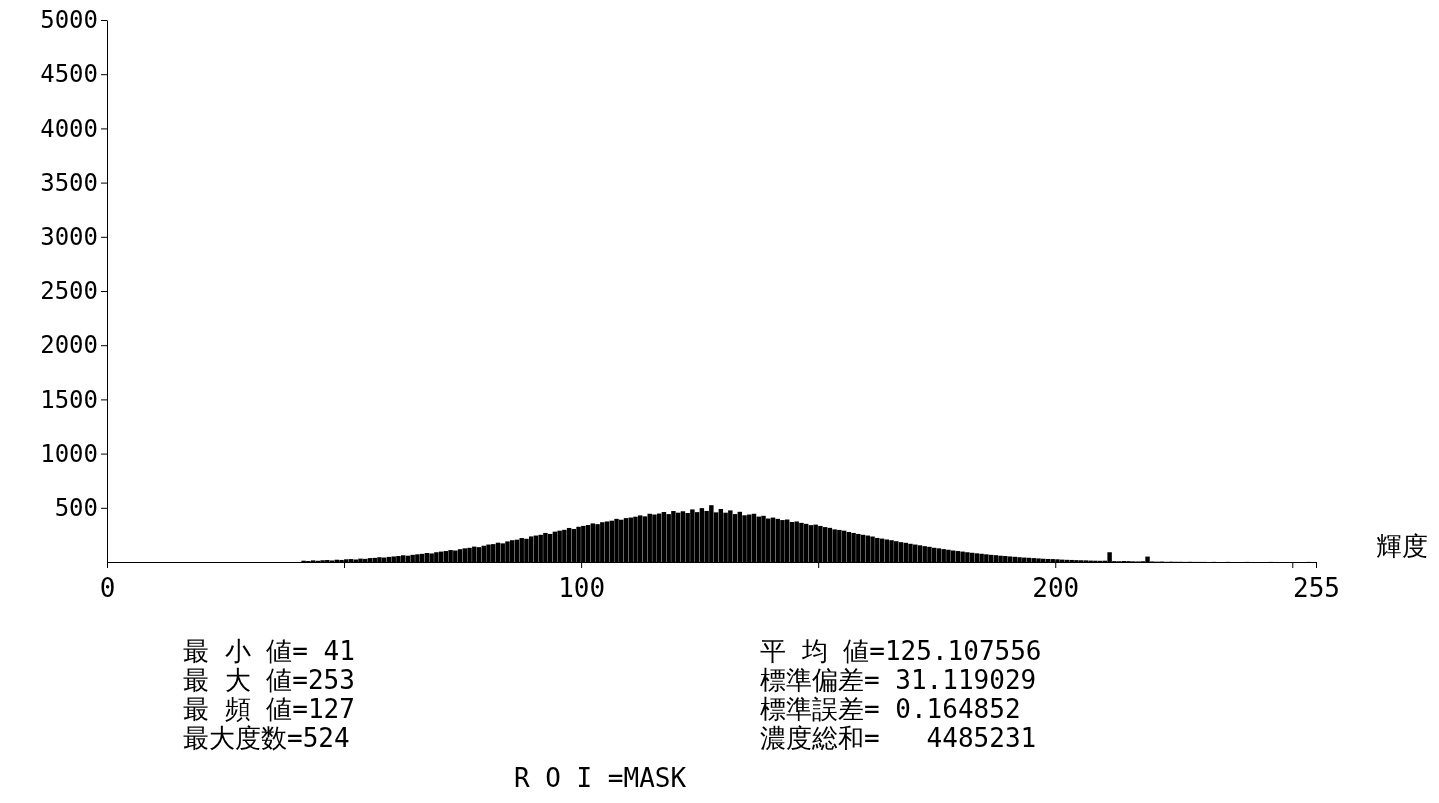  What do you see at coordinates (898, 680) in the screenshot?
I see `text: 標準偏差= 31.119029` at bounding box center [898, 680].